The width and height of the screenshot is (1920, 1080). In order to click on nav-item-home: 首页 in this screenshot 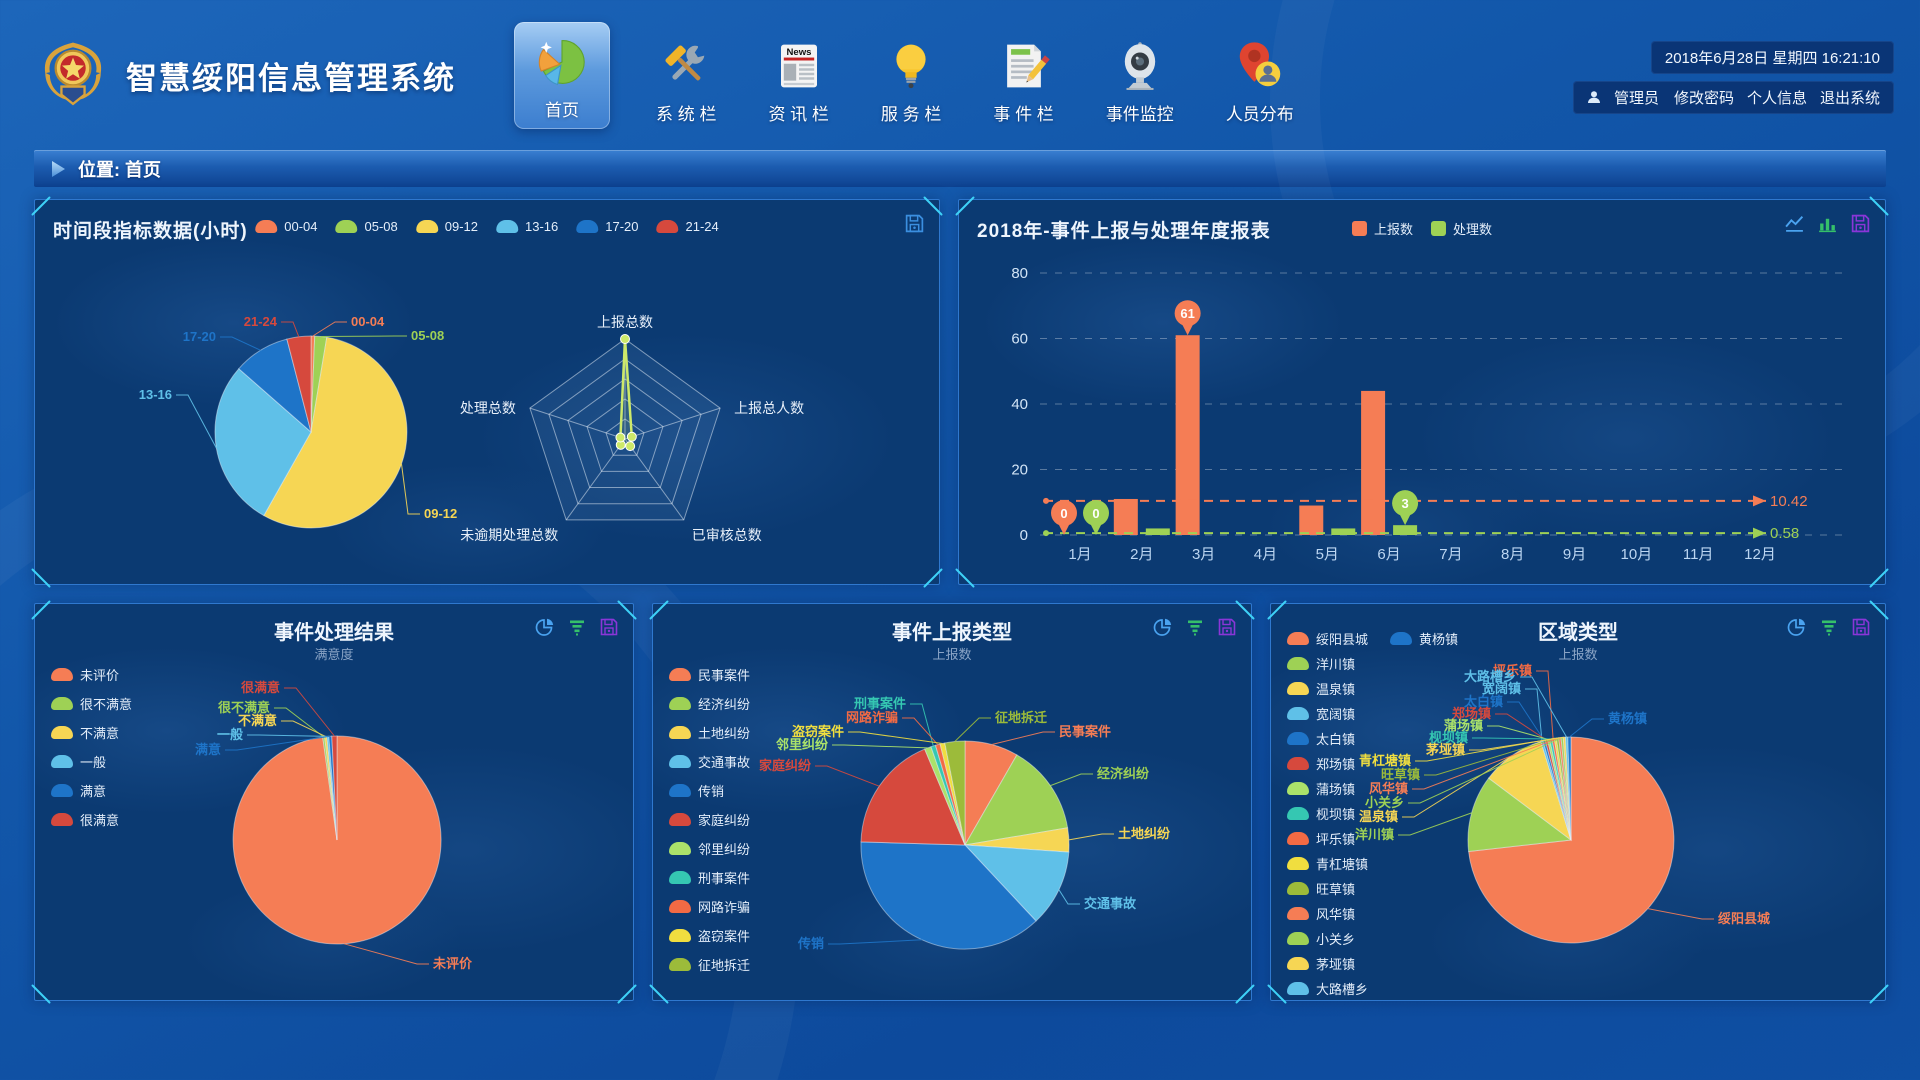, I will do `click(562, 75)`.